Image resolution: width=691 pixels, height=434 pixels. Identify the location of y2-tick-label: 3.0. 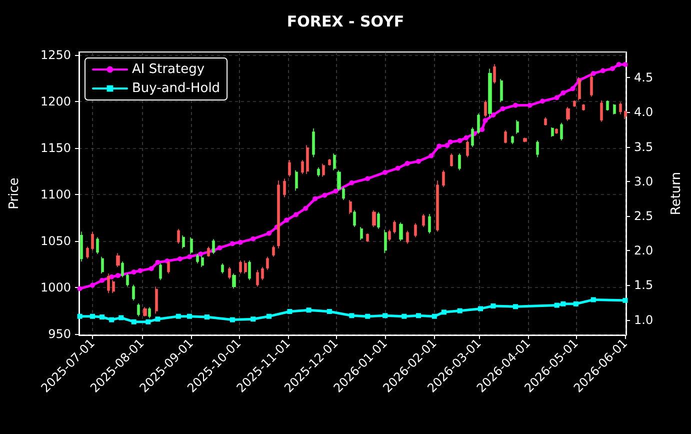
(644, 181).